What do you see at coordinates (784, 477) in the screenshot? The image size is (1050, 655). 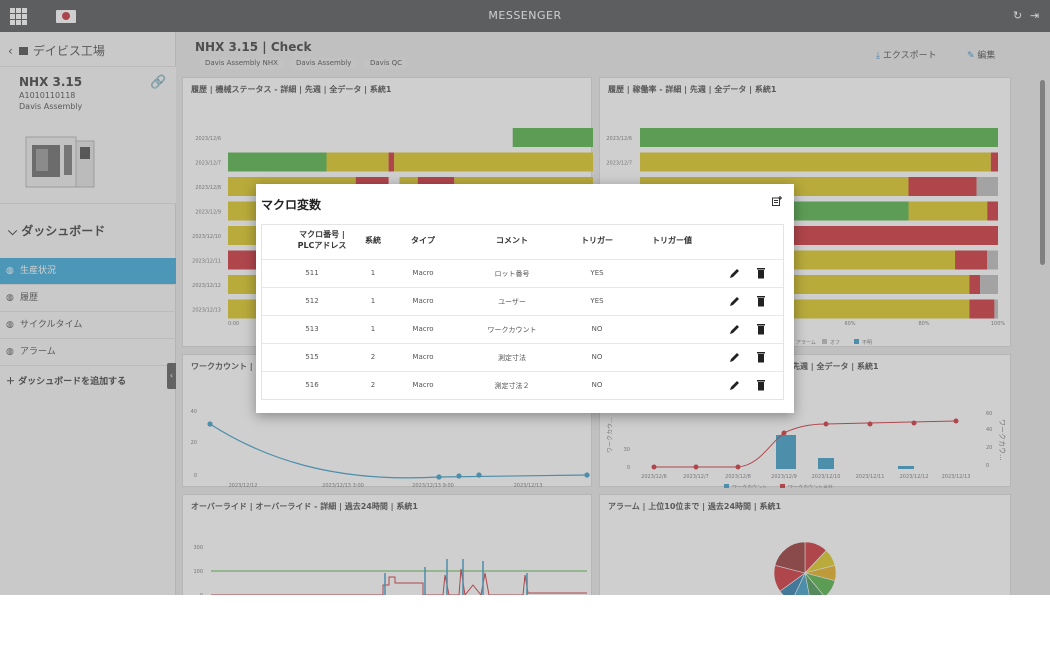 I see `x-tick-label: 2023/12/9` at bounding box center [784, 477].